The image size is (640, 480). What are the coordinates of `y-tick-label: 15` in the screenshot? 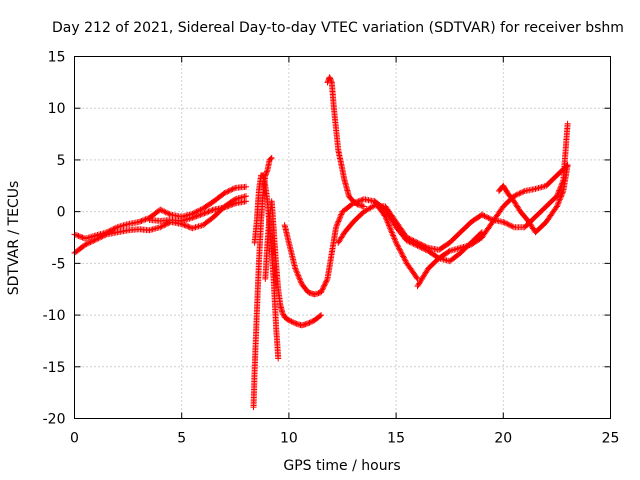 It's located at (57, 58).